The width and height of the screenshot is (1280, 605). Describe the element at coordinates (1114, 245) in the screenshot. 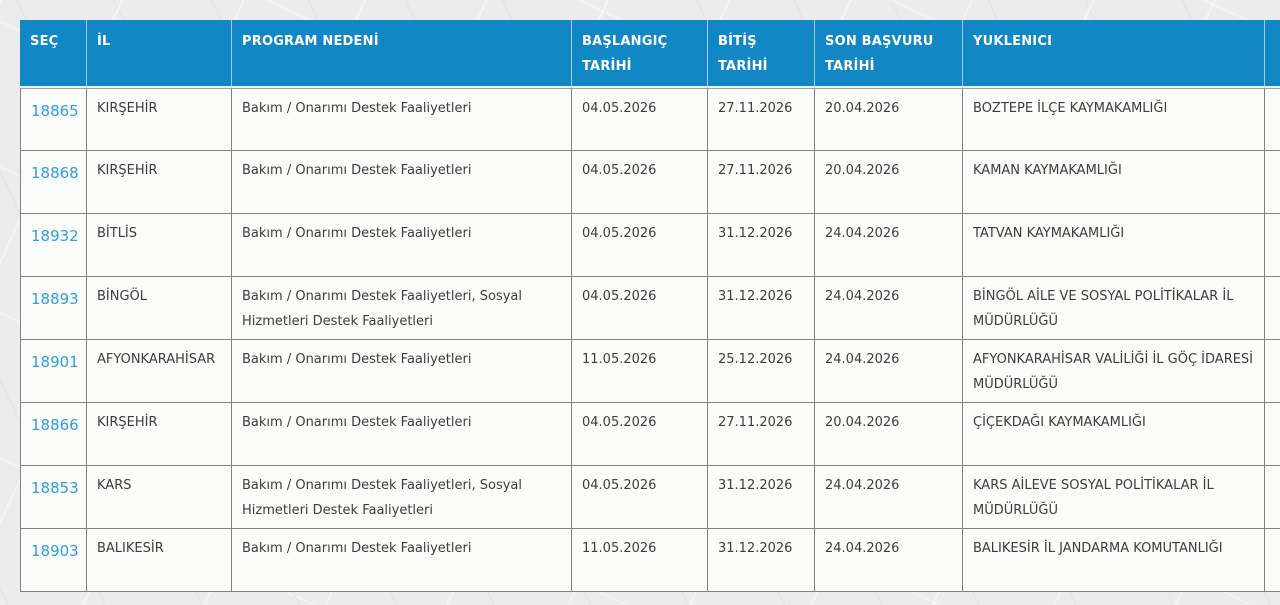

I see `cell-yuklenici: TATVAN KAYMAKAMLIĞI` at that location.